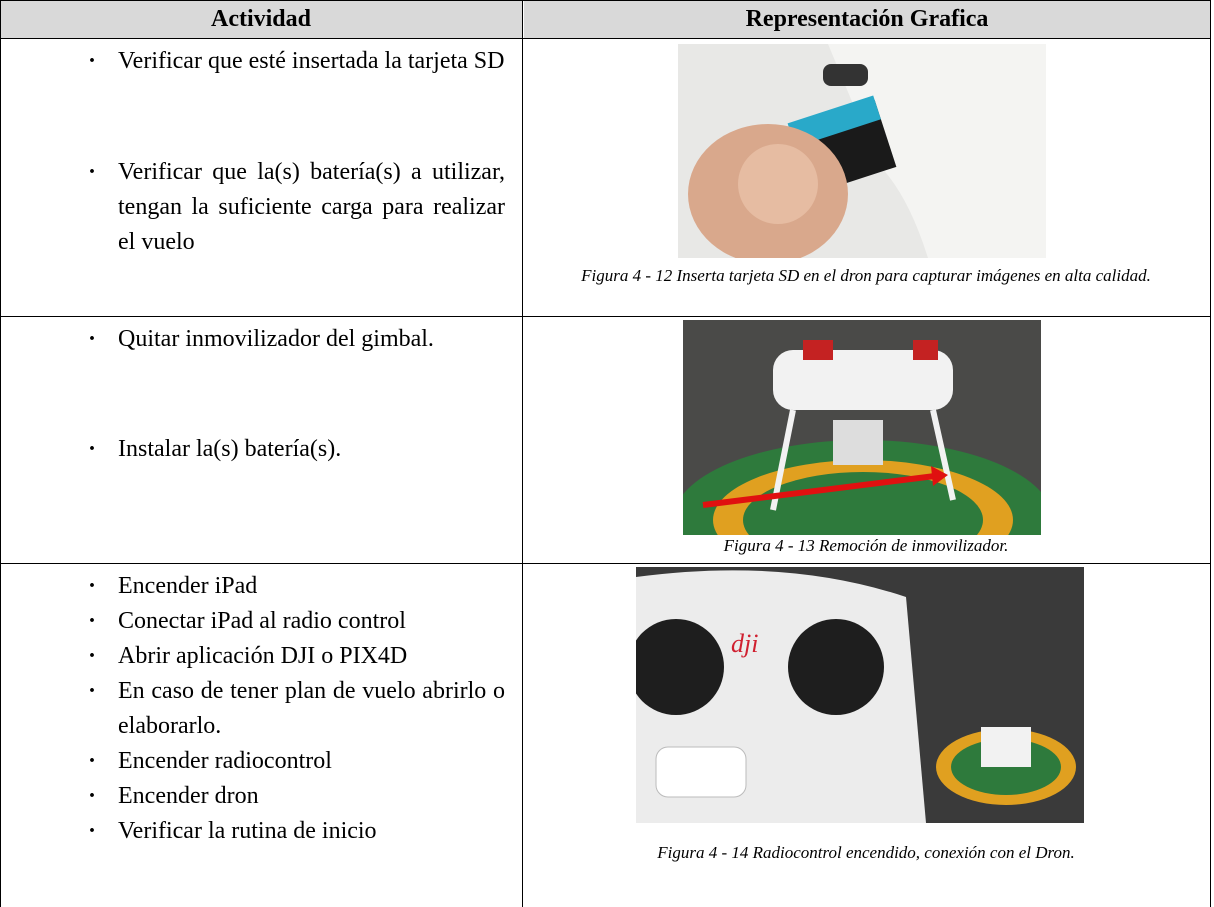  Describe the element at coordinates (296, 586) in the screenshot. I see `item: Encender iPad` at that location.